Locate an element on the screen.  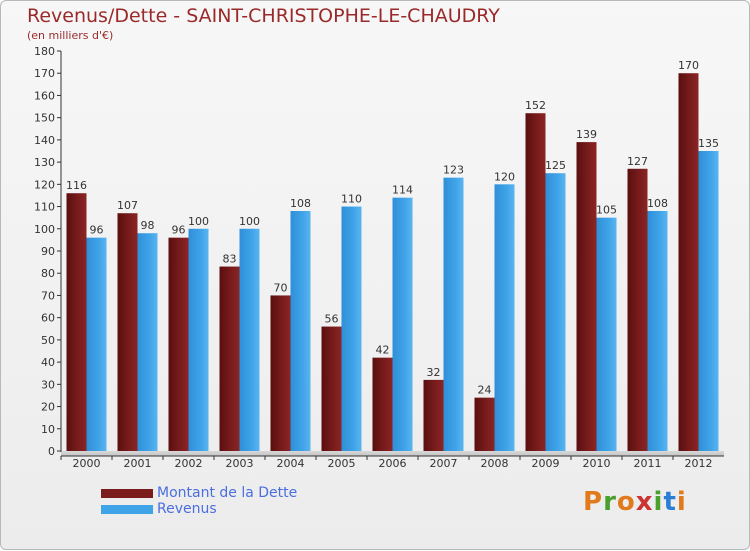
data-label-dette: 139 is located at coordinates (586, 134).